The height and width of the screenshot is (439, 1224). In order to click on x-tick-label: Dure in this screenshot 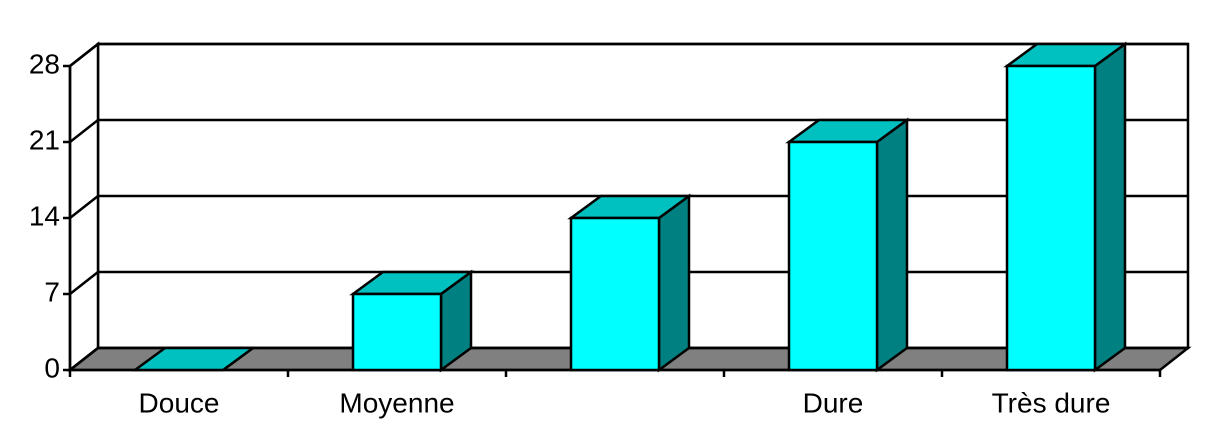, I will do `click(833, 402)`.